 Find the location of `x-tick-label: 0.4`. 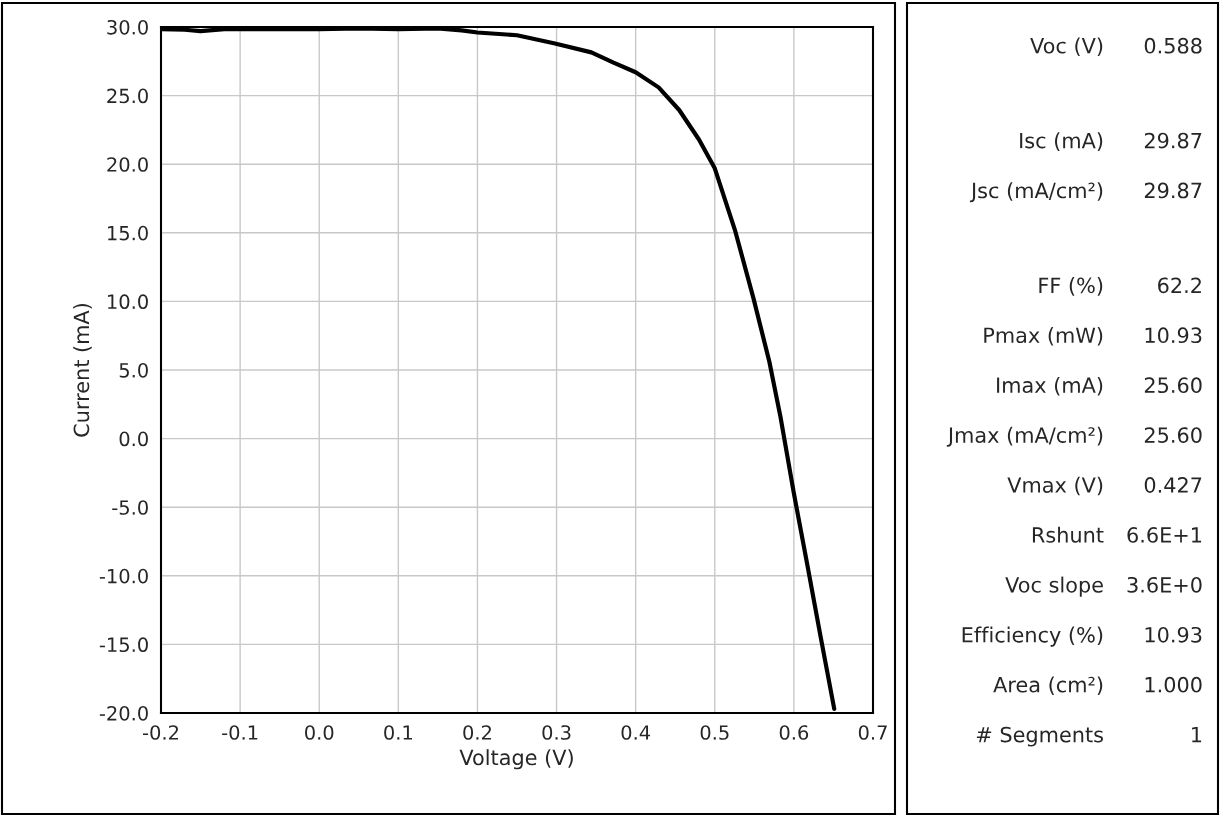

x-tick-label: 0.4 is located at coordinates (636, 732).